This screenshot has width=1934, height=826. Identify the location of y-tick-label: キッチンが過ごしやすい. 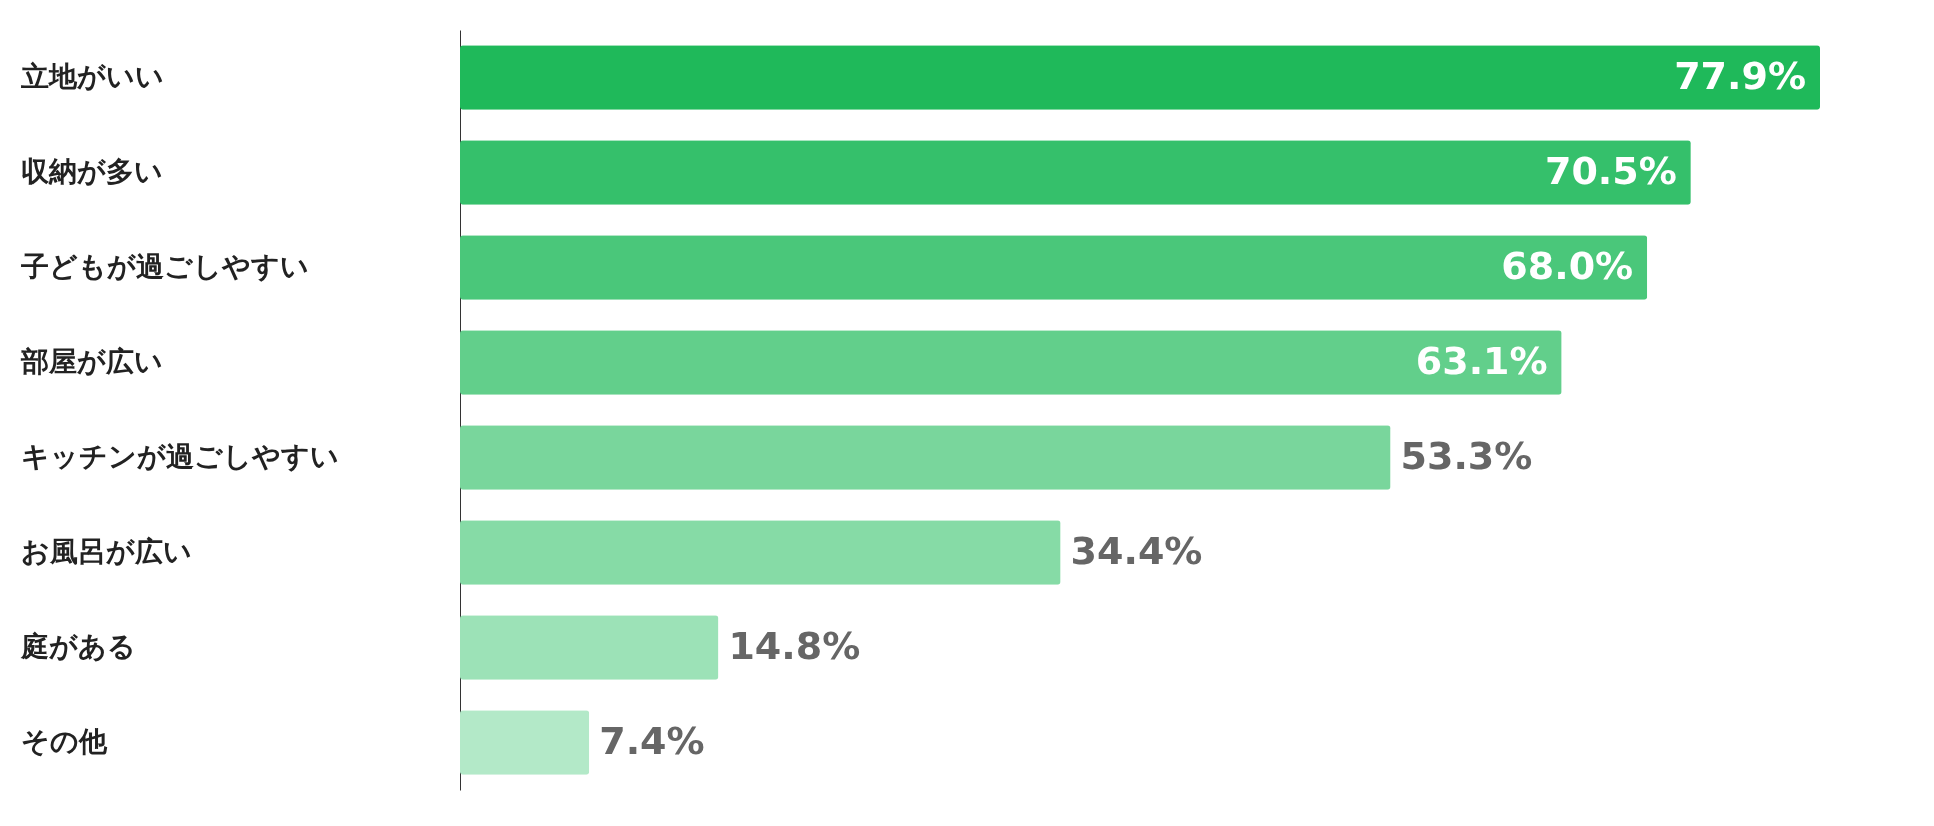
(179, 456).